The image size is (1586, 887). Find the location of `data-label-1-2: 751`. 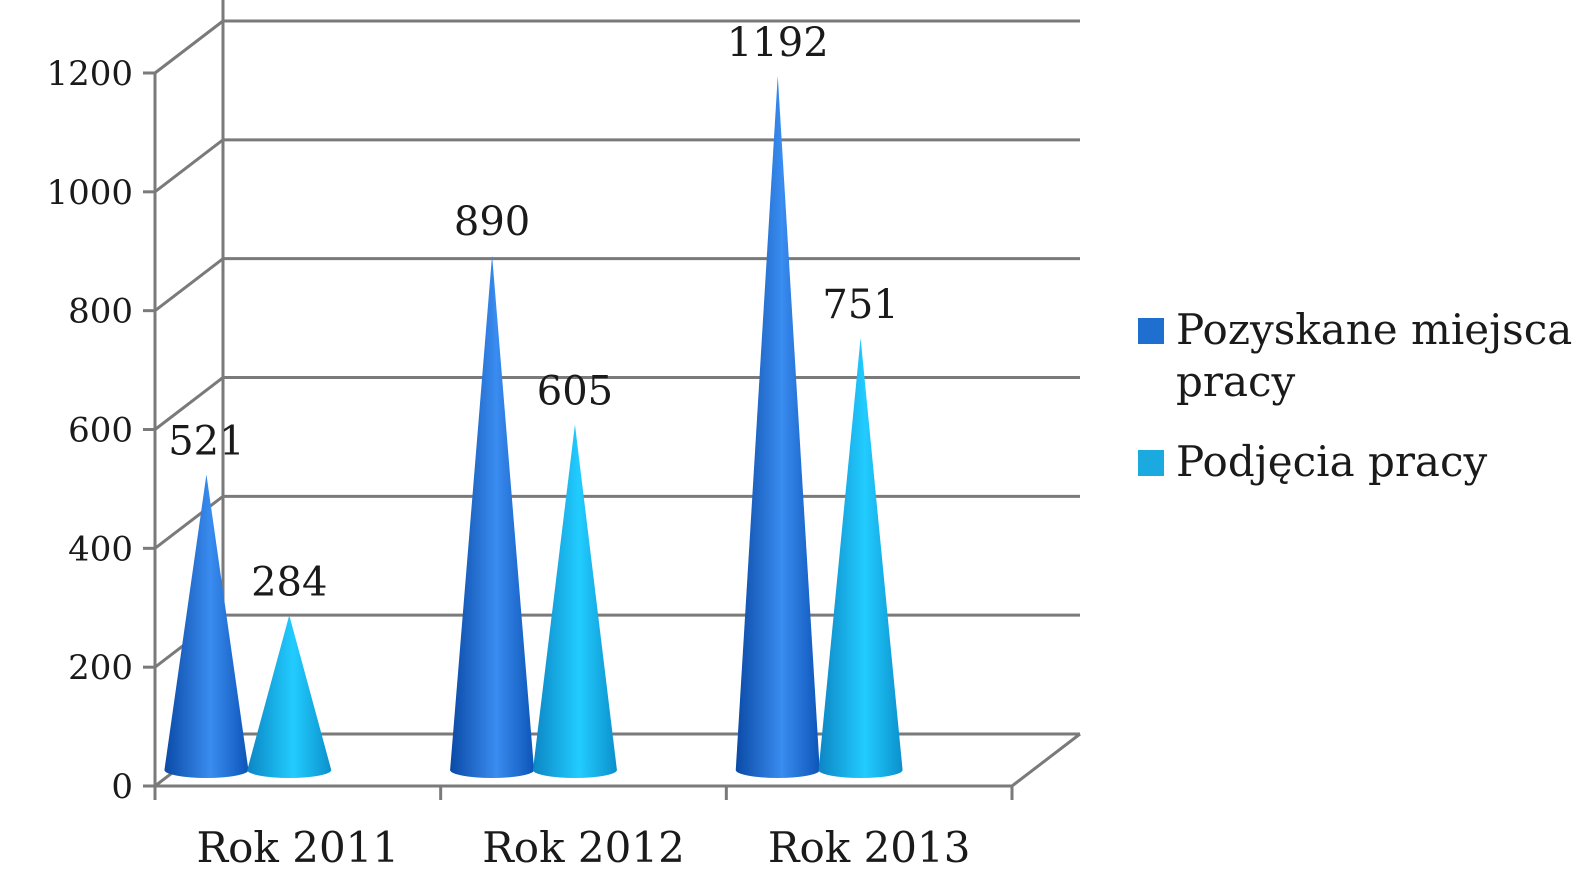

data-label-1-2: 751 is located at coordinates (860, 305).